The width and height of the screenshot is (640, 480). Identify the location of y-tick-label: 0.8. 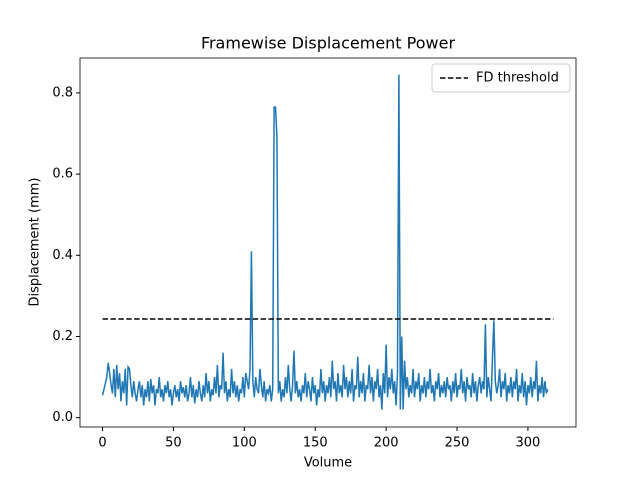
(62, 92).